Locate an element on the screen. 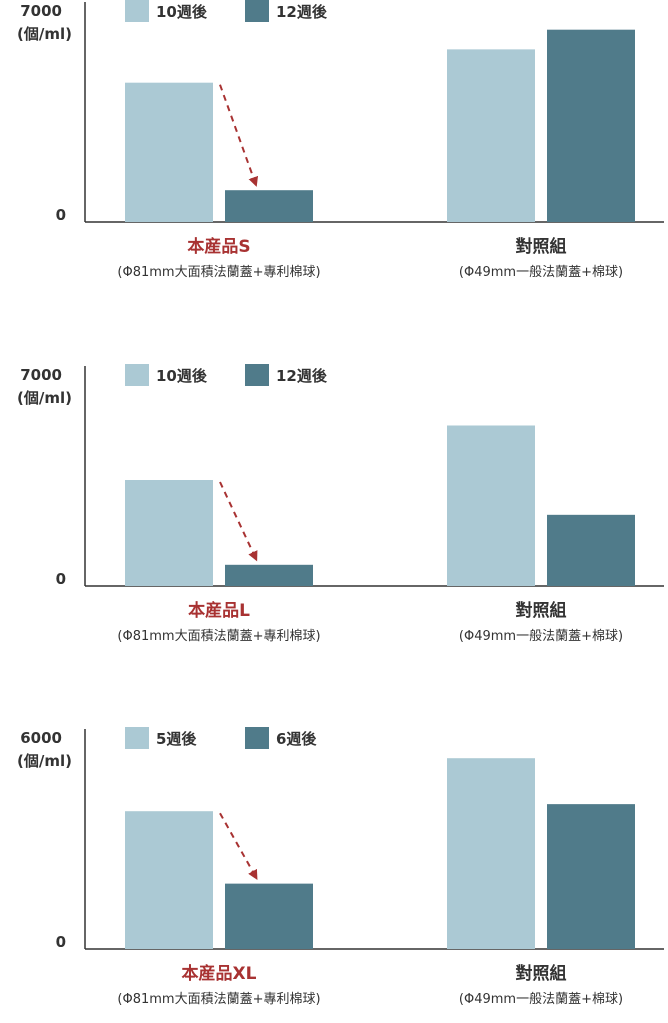 The height and width of the screenshot is (1023, 668). y-max-tick-label: 6000 is located at coordinates (41, 738).